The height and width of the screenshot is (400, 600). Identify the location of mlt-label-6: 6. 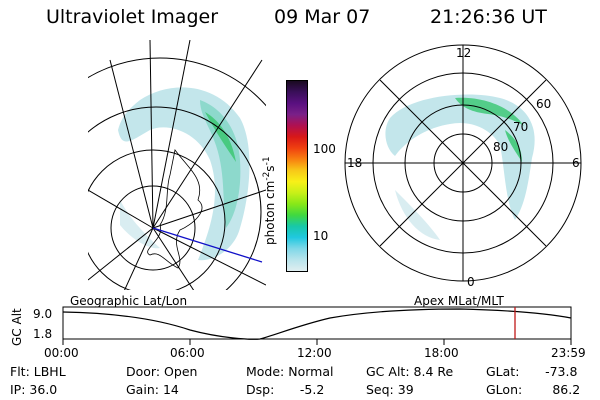
(576, 163).